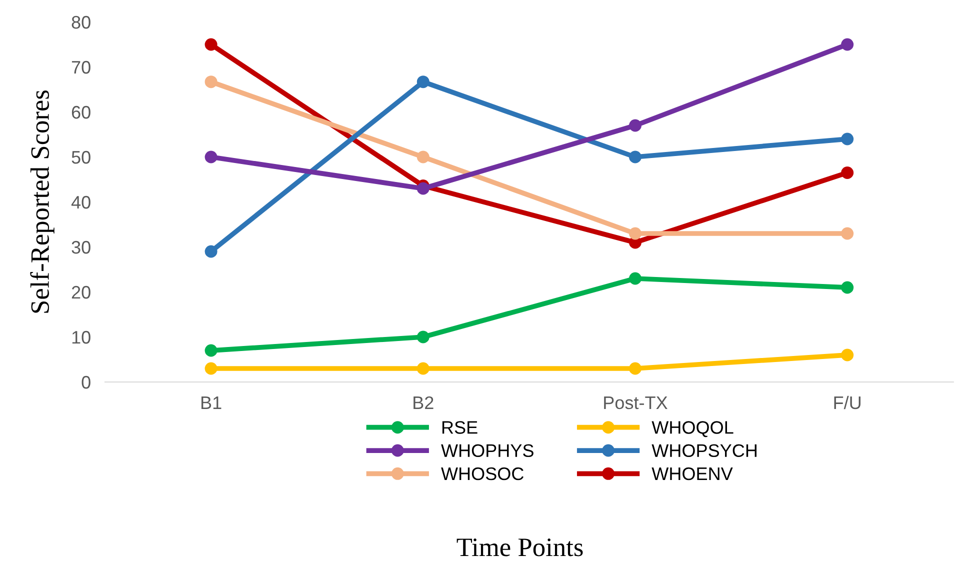 This screenshot has width=963, height=576. I want to click on y-tick-label: 80, so click(81, 22).